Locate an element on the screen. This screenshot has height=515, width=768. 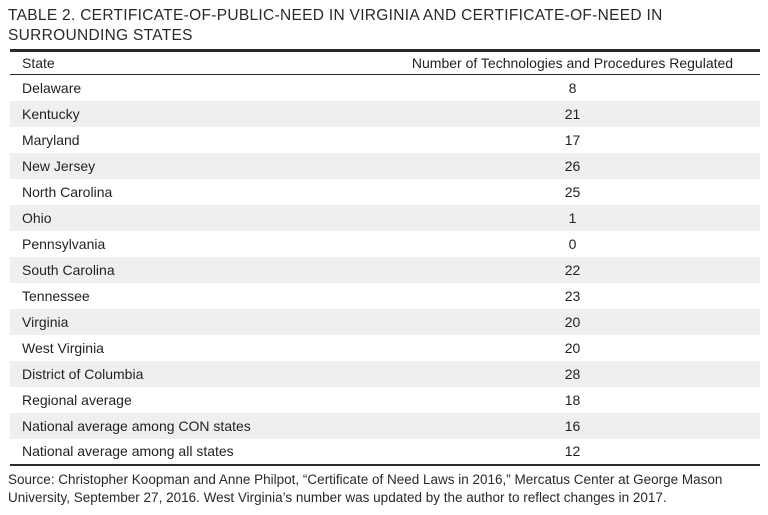
state-cell: New Jersey is located at coordinates (59, 165).